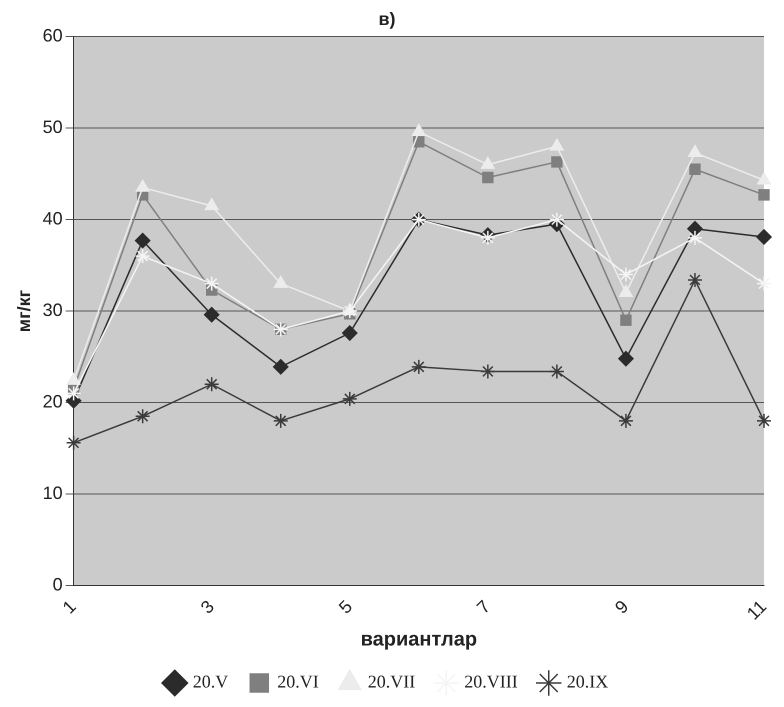 This screenshot has height=707, width=784. Describe the element at coordinates (52, 218) in the screenshot. I see `y-tick-label: 40` at that location.